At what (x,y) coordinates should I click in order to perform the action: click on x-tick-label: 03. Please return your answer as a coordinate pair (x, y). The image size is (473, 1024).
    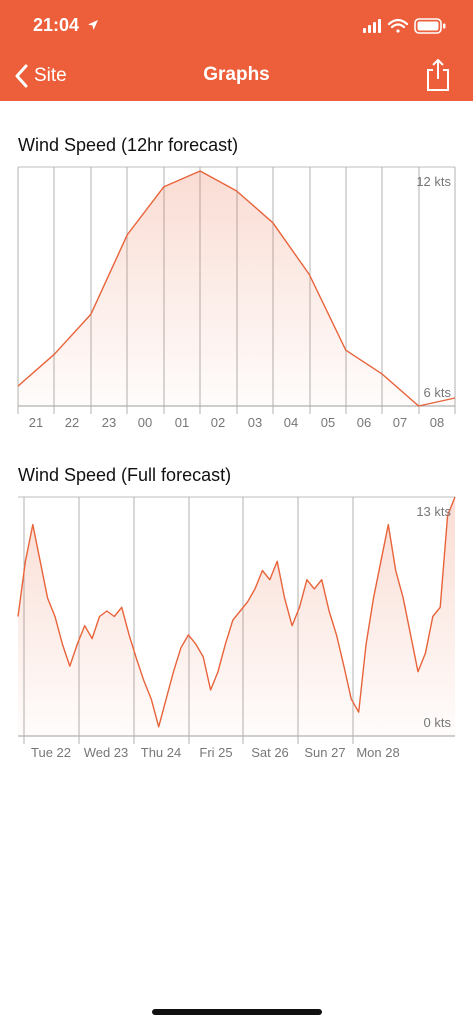
    Looking at the image, I should click on (255, 422).